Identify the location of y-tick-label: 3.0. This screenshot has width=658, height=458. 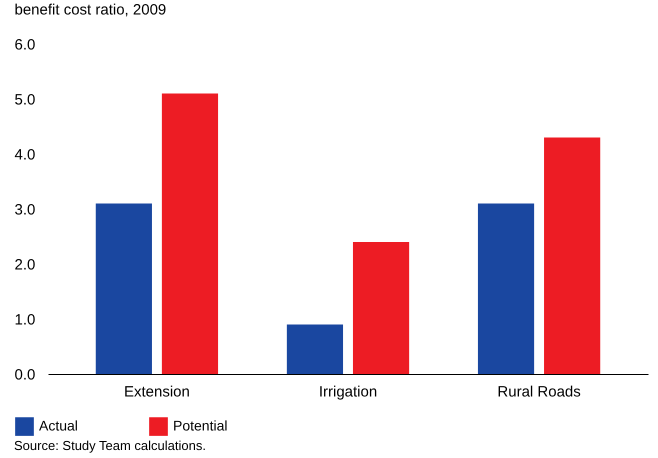
(25, 210).